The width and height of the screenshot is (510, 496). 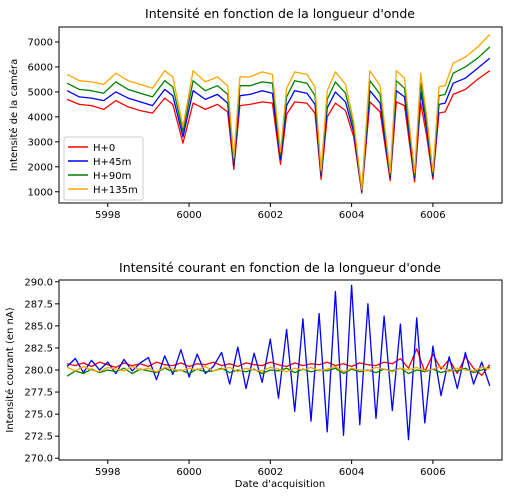 What do you see at coordinates (40, 192) in the screenshot?
I see `y-tick-label: 1000` at bounding box center [40, 192].